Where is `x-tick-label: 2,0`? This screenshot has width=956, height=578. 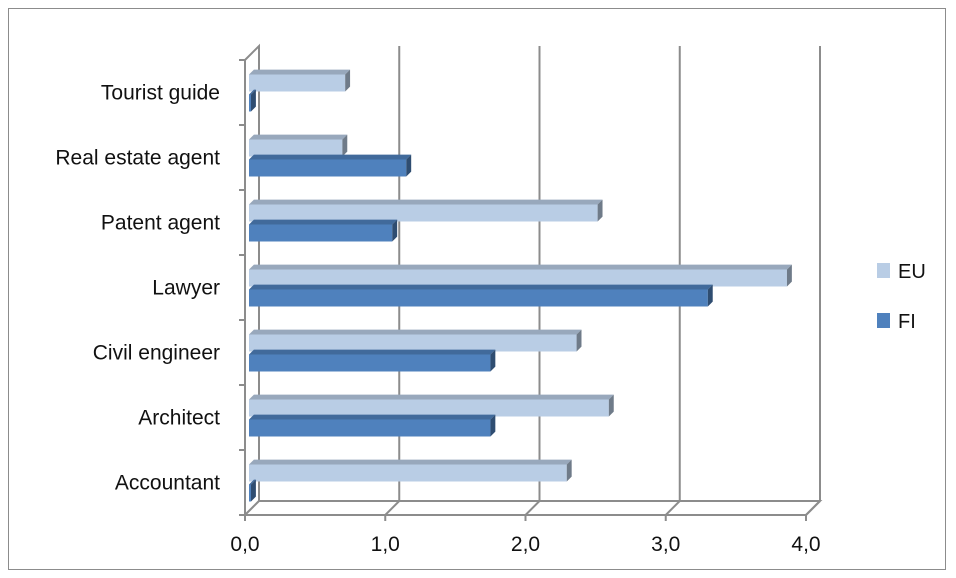 x-tick-label: 2,0 is located at coordinates (525, 544).